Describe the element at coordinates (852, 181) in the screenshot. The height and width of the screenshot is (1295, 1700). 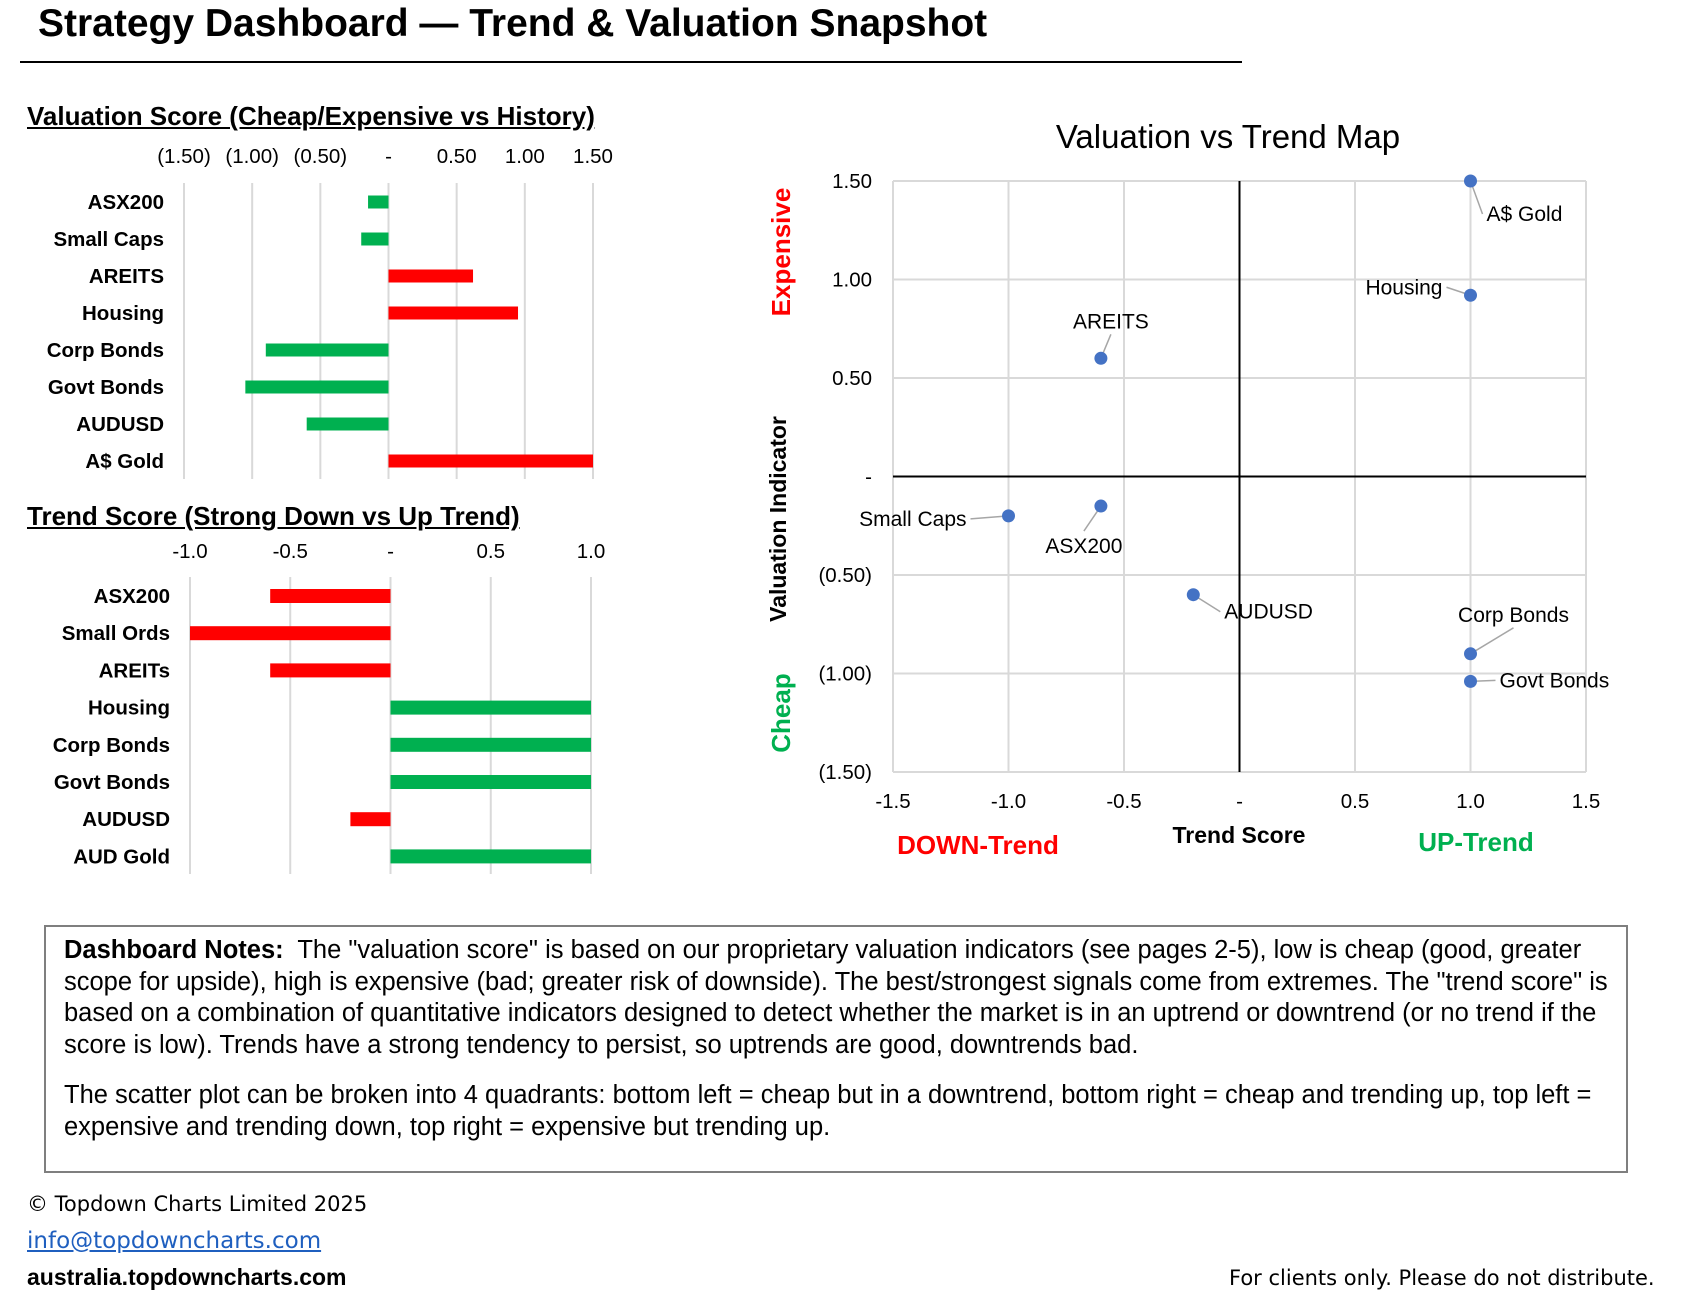
I see `y-tick-label: 1.50` at that location.